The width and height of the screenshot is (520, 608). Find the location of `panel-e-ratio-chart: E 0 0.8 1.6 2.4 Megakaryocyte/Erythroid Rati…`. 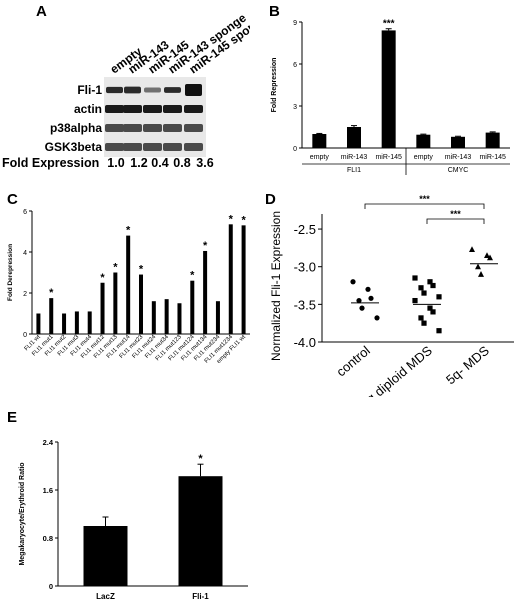

panel-e-ratio-chart: E 0 0.8 1.6 2.4 Megakaryocyte/Erythroid Rati… is located at coordinates (127, 505).